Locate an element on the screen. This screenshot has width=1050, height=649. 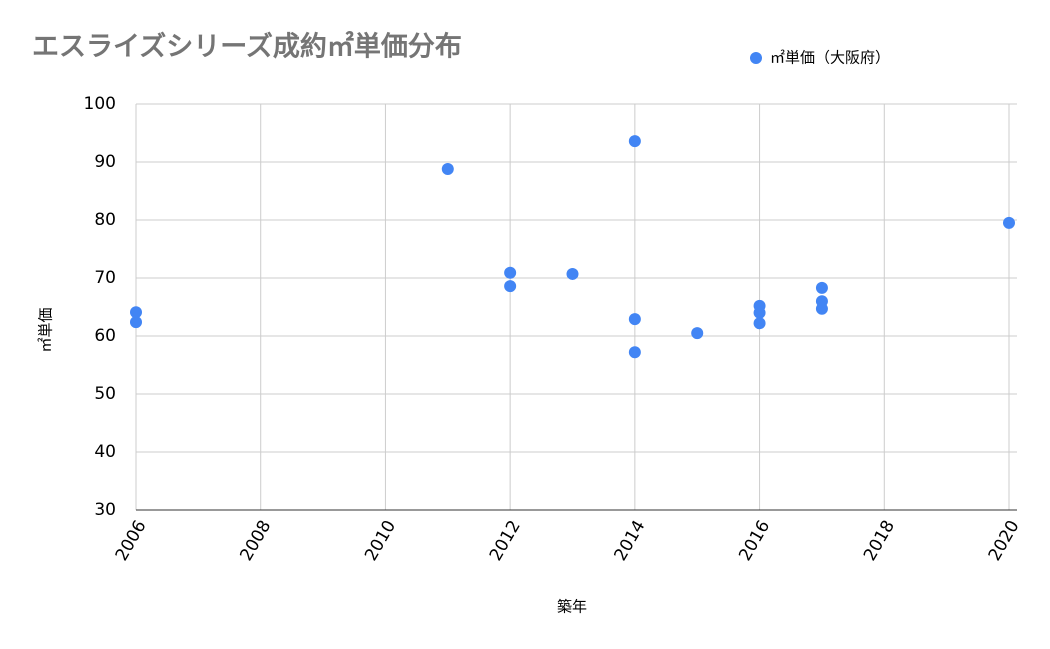
x-tick-label: 2008 is located at coordinates (255, 540).